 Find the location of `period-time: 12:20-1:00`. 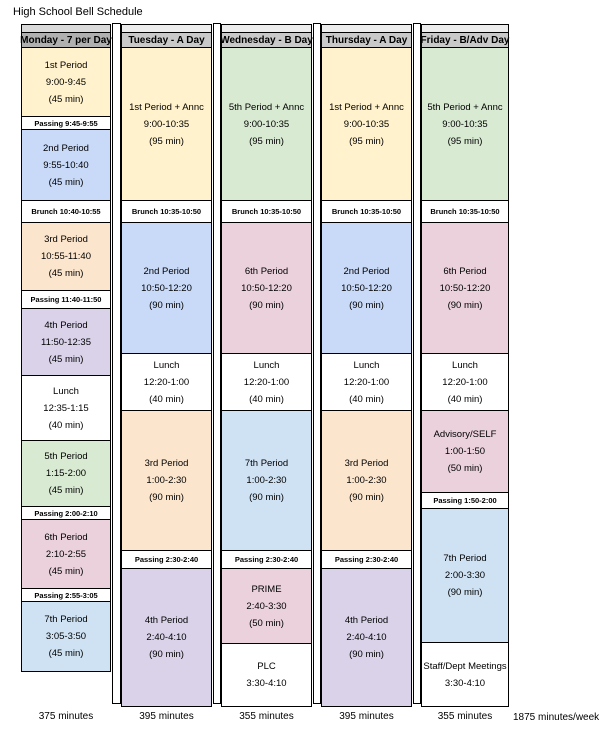

period-time: 12:20-1:00 is located at coordinates (366, 382).